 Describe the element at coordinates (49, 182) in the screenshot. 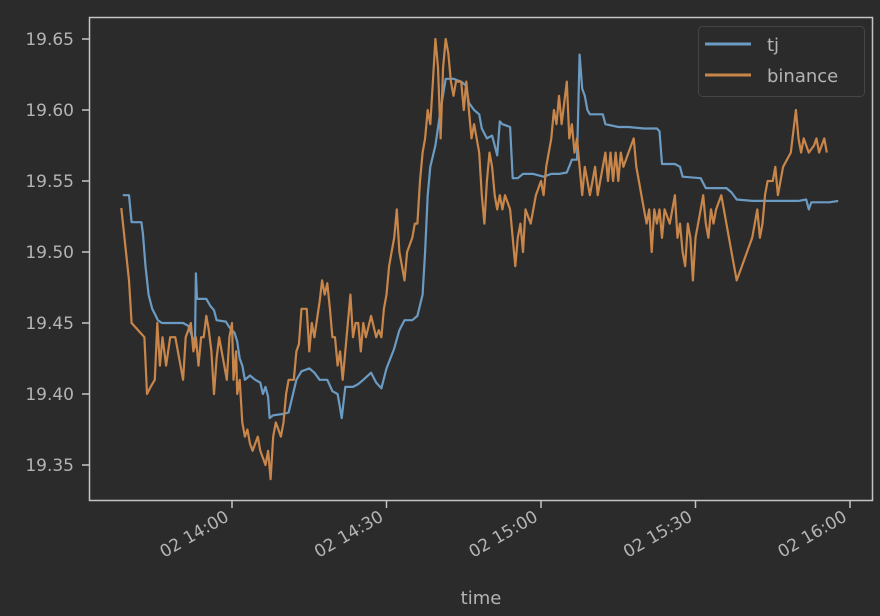

I see `y-tick-label: 19.55` at that location.